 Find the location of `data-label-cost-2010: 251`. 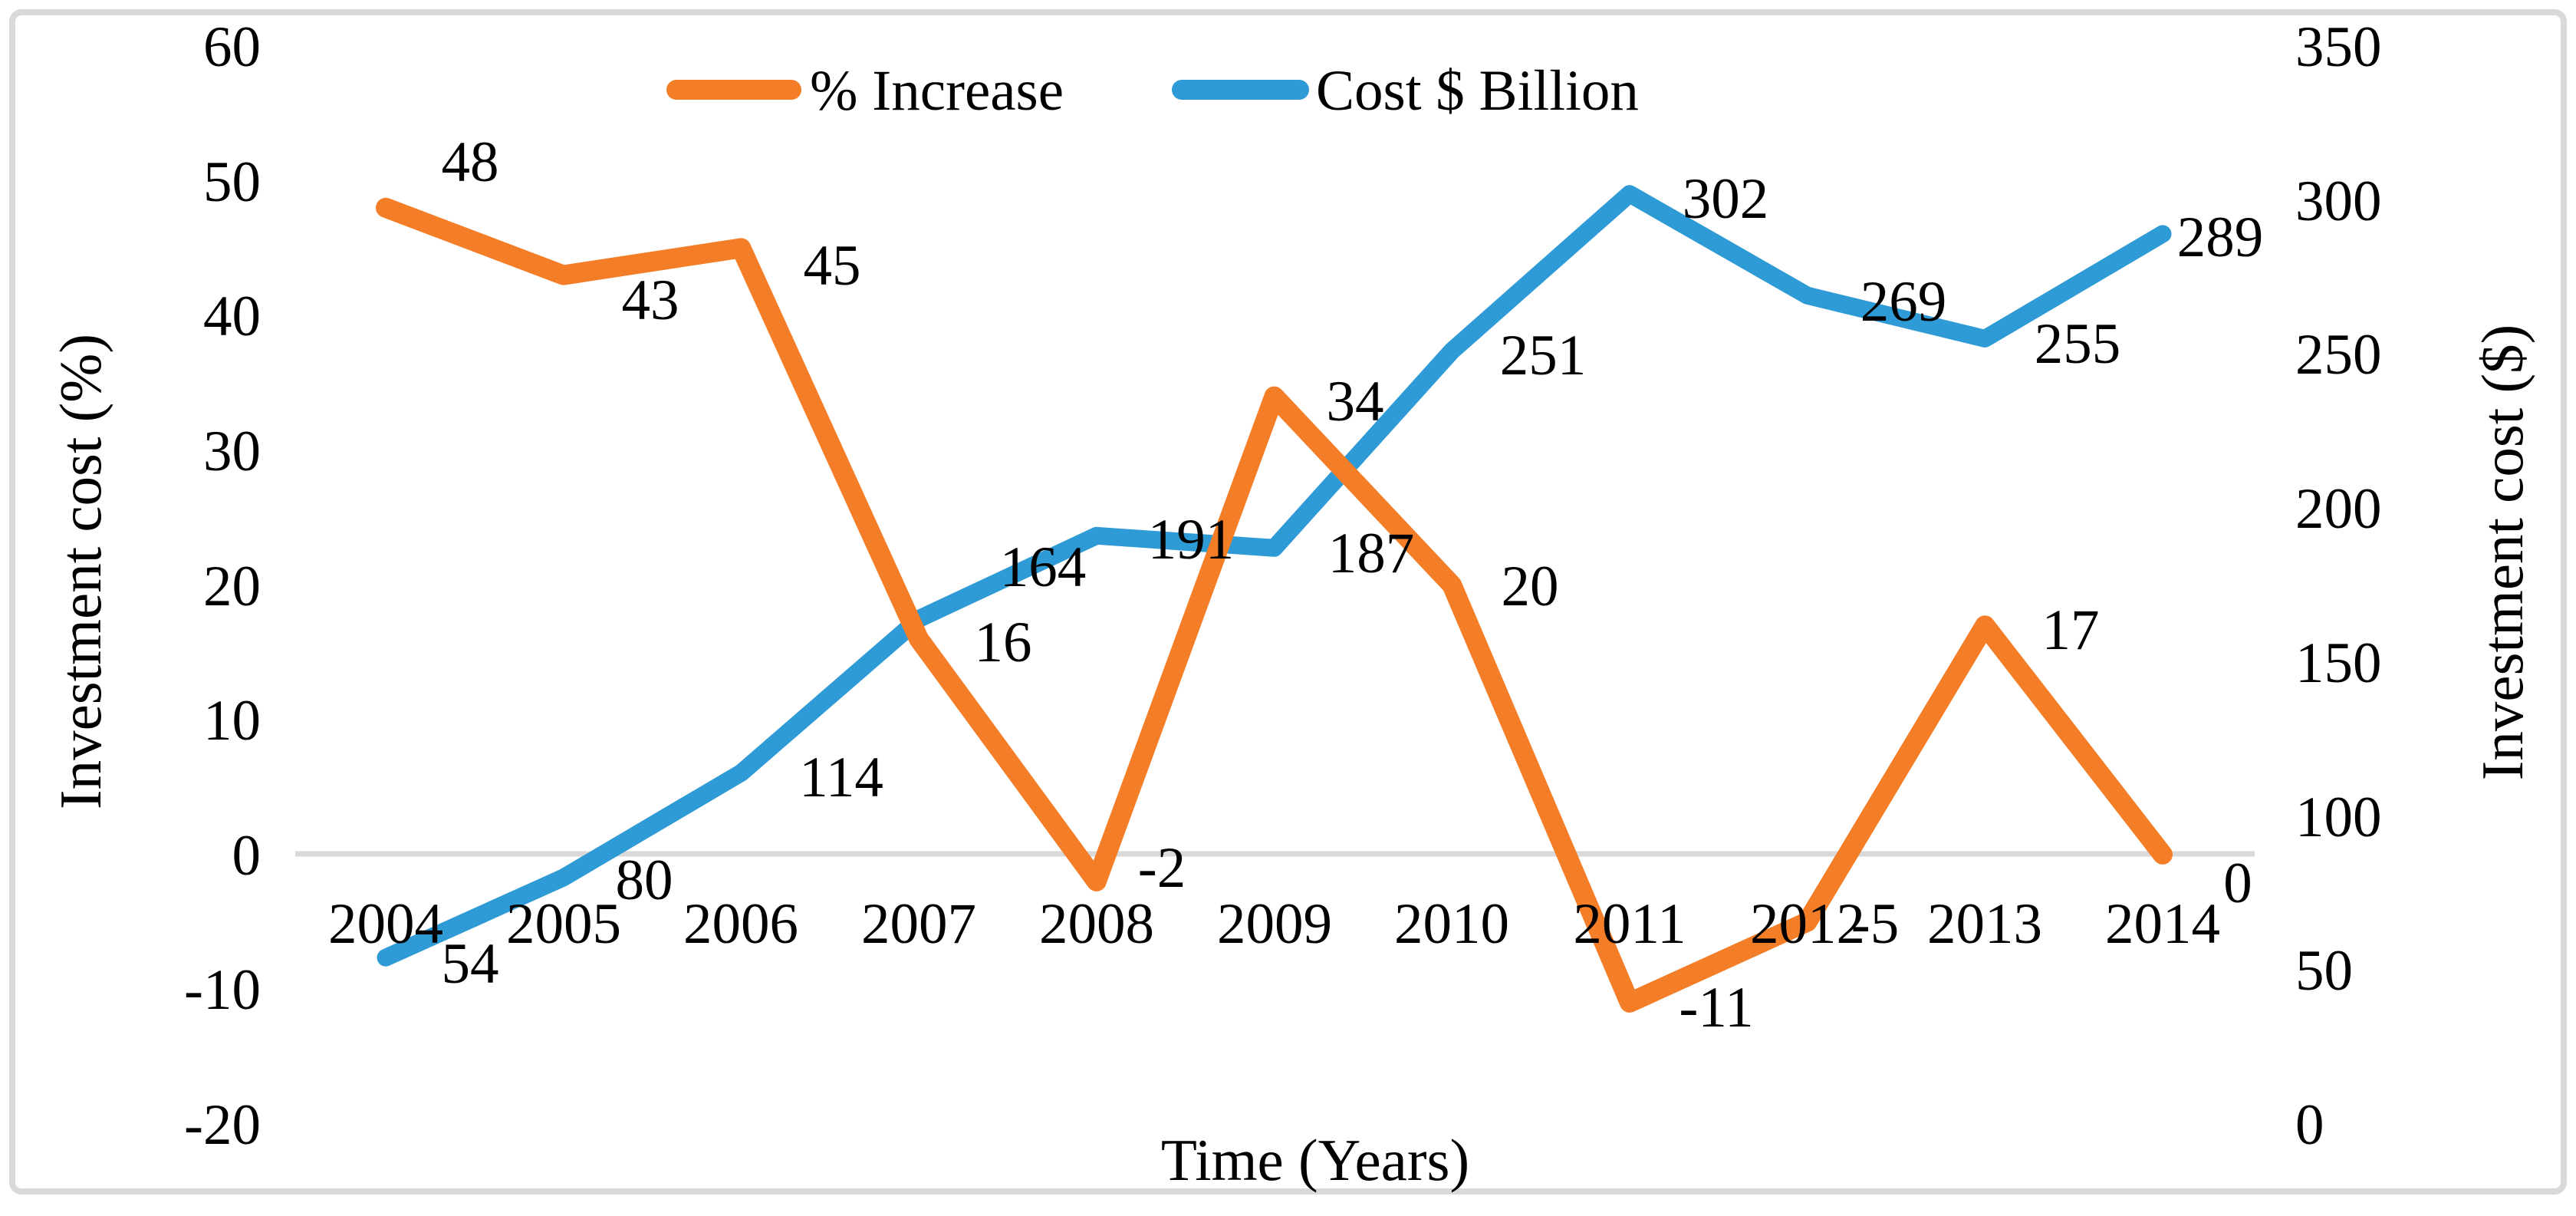

data-label-cost-2010: 251 is located at coordinates (1543, 356).